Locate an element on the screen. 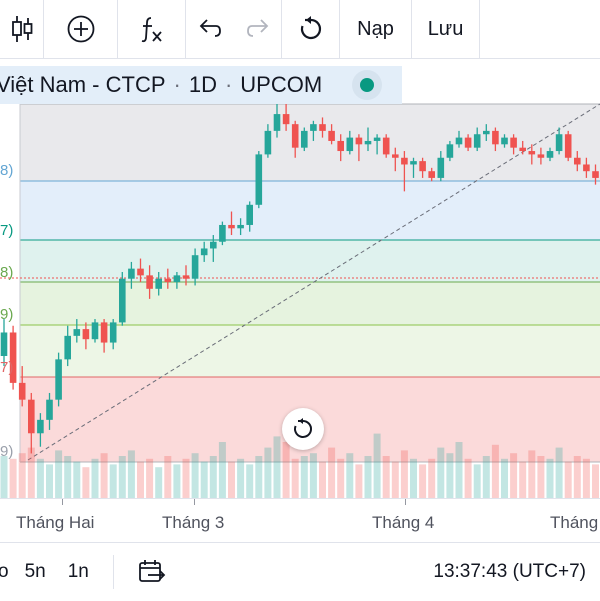  redo-icon is located at coordinates (257, 28).